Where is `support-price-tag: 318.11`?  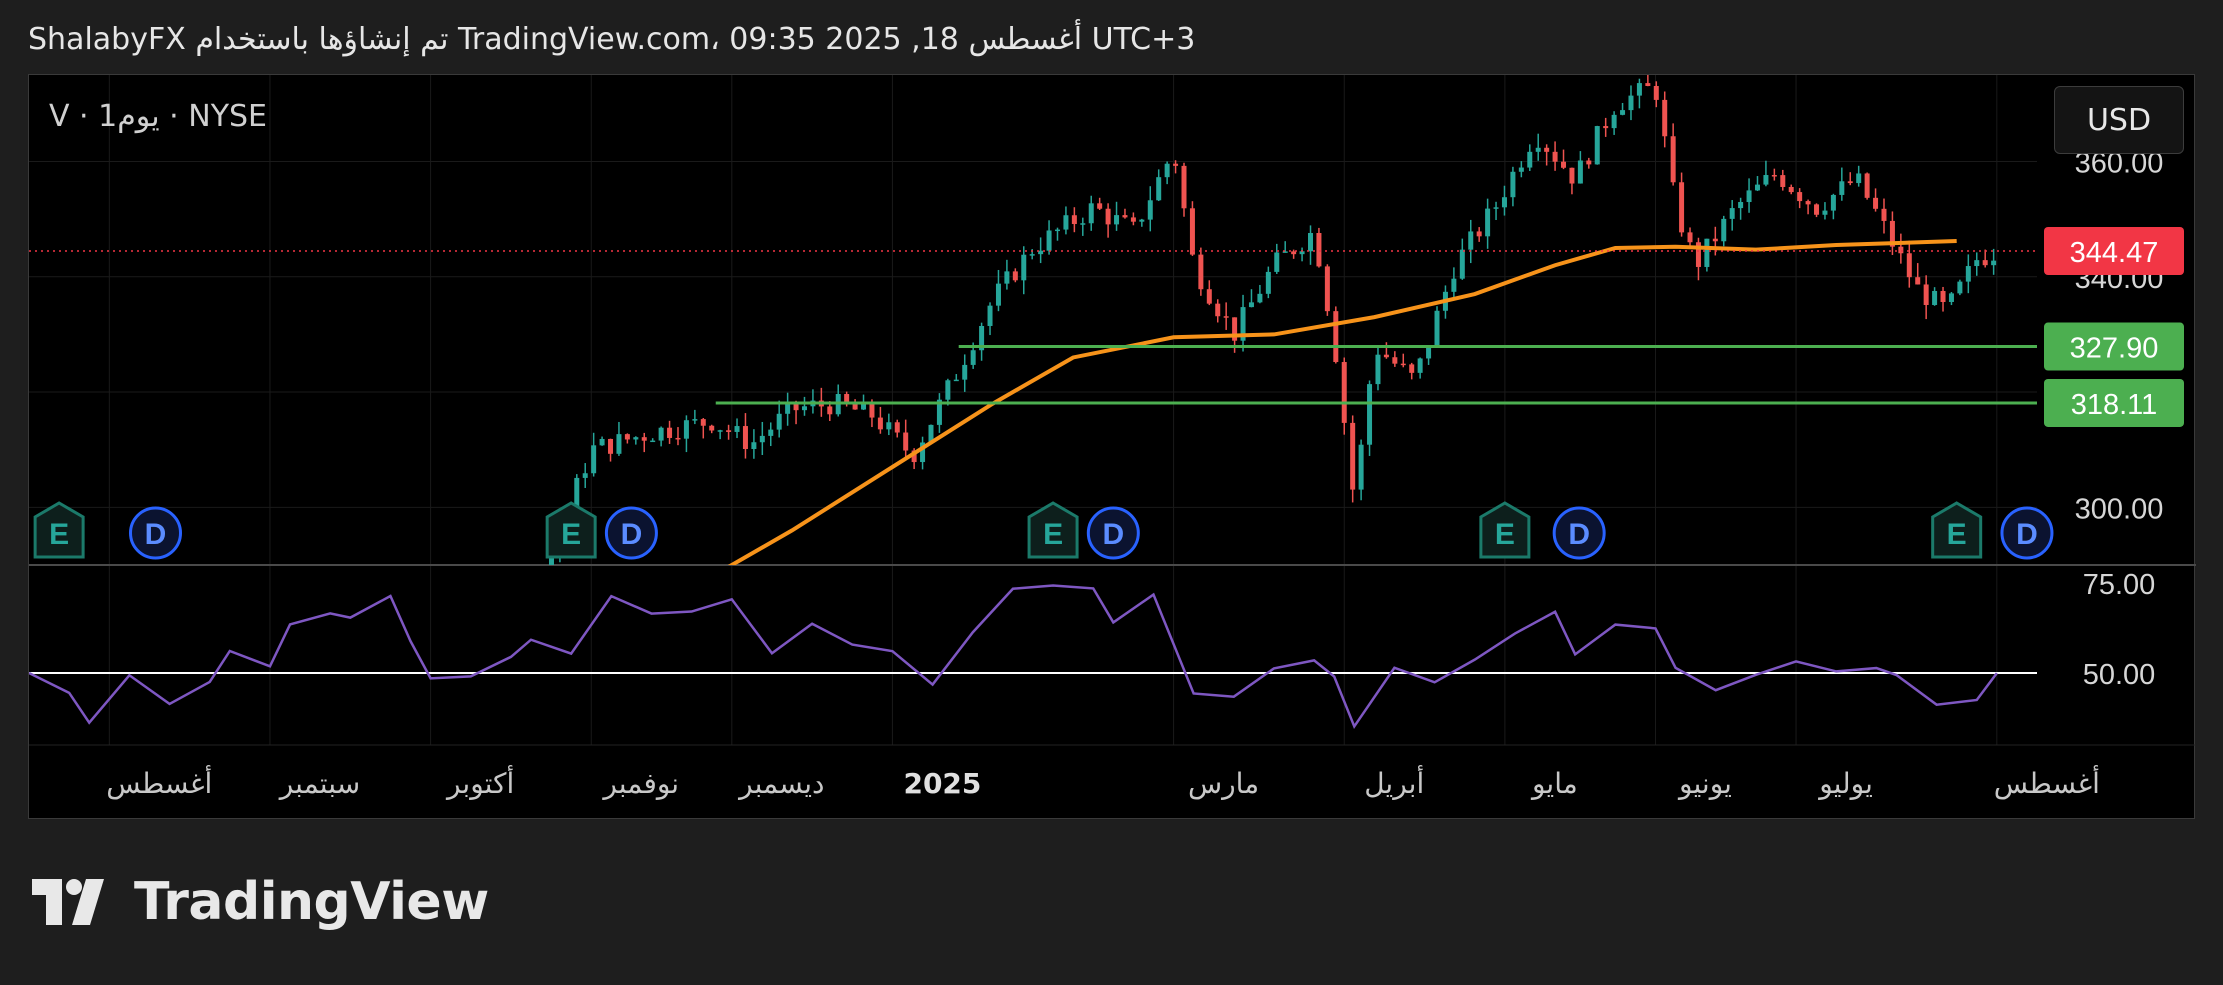
support-price-tag: 318.11 is located at coordinates (2114, 405).